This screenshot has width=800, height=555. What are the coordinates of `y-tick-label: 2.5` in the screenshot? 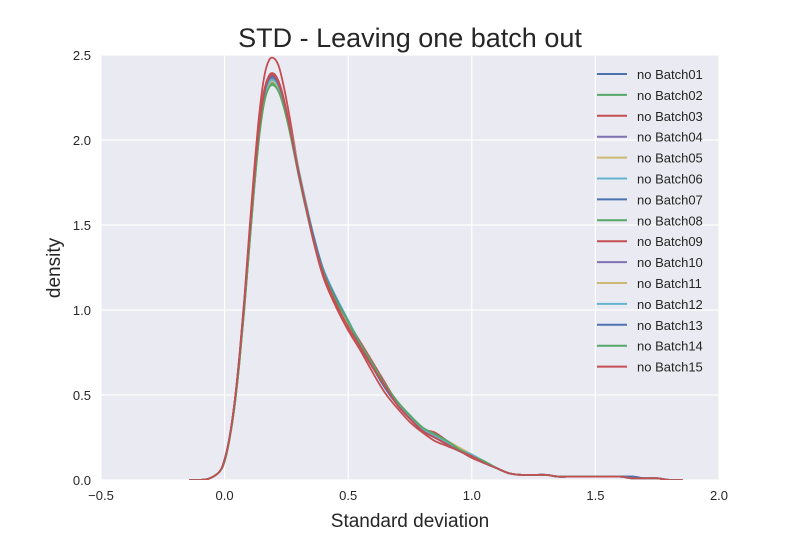 It's located at (82, 55).